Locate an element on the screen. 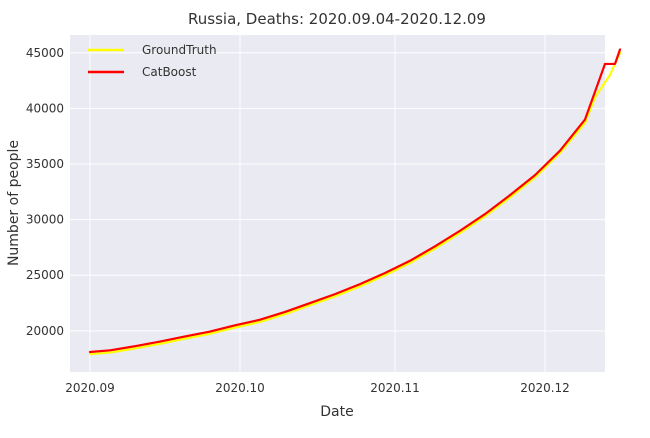 The image size is (650, 438). x-tick-label: 2020.09 is located at coordinates (90, 388).